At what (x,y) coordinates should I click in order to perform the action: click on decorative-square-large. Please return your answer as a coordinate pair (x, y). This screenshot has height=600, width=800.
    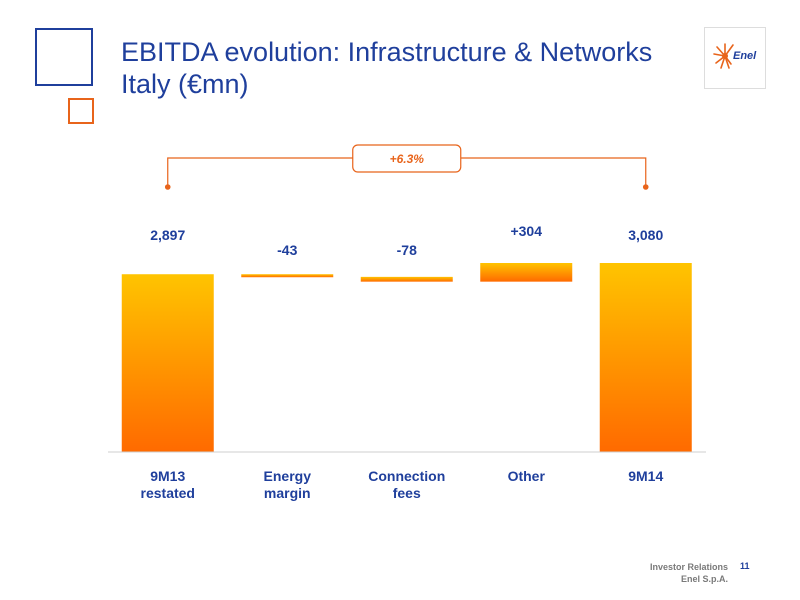
    Looking at the image, I should click on (64, 57).